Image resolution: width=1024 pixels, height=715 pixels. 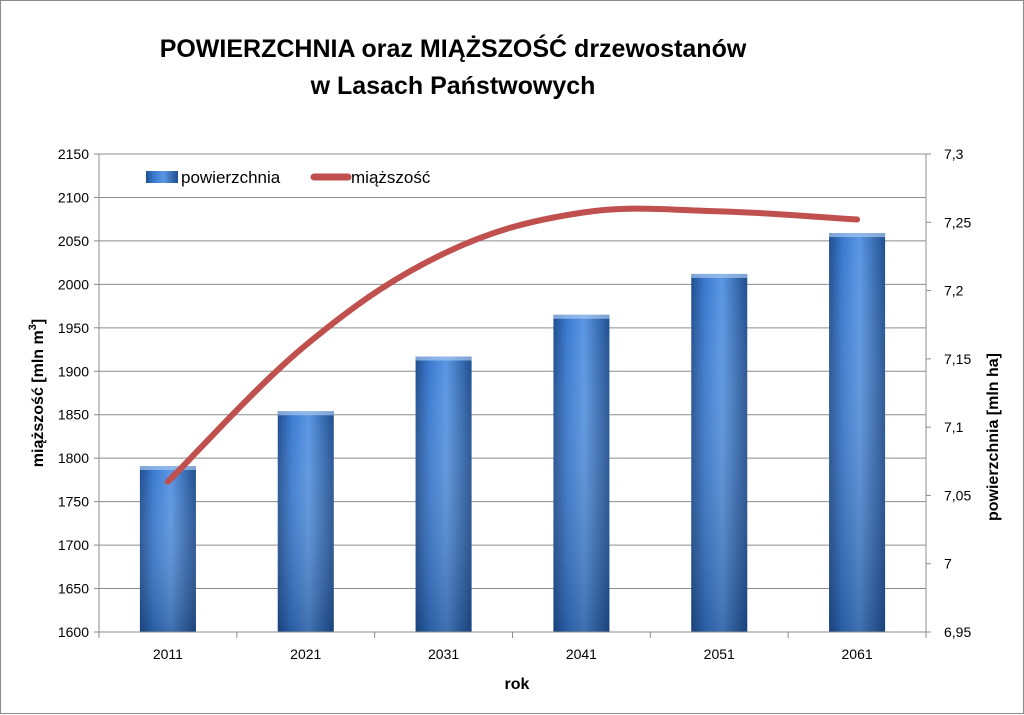 What do you see at coordinates (73, 458) in the screenshot?
I see `y-left-tick-label: 1800` at bounding box center [73, 458].